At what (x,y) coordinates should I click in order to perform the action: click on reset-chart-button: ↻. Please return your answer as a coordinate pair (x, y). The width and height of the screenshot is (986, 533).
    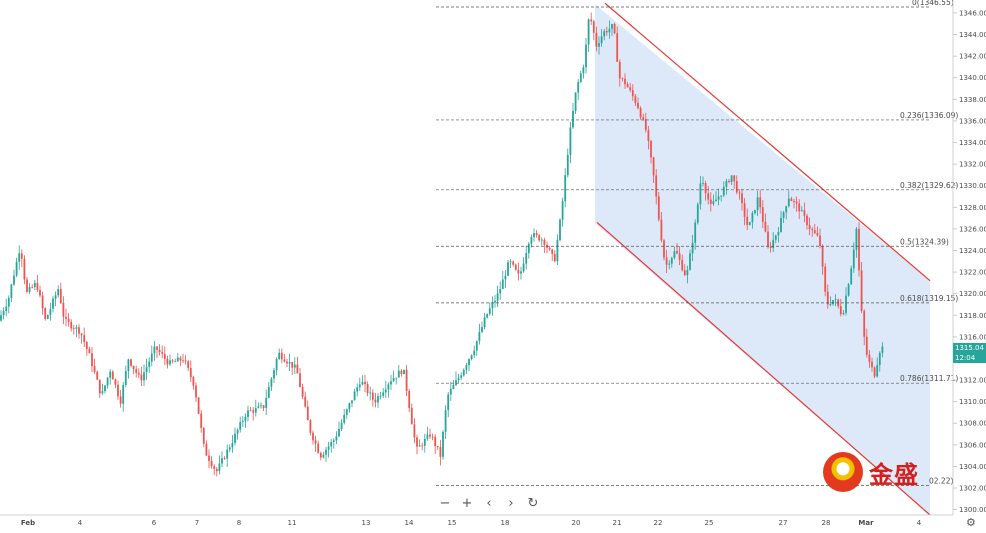
    Looking at the image, I should click on (533, 503).